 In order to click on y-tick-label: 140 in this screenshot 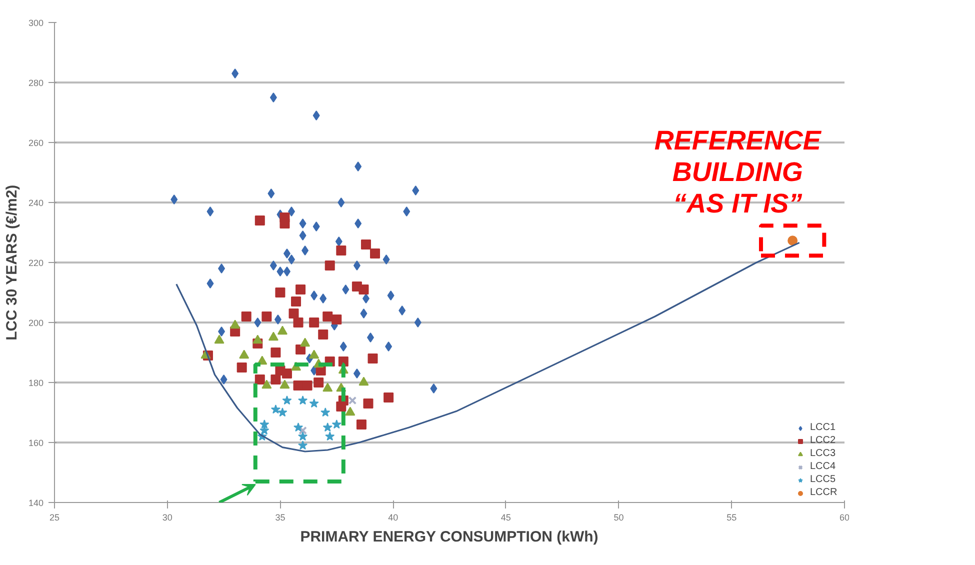, I will do `click(36, 503)`.